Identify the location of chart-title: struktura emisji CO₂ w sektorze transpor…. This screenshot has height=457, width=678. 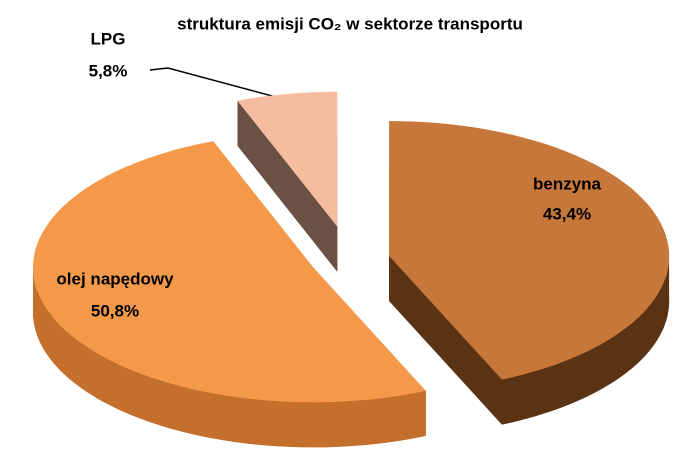
(350, 23).